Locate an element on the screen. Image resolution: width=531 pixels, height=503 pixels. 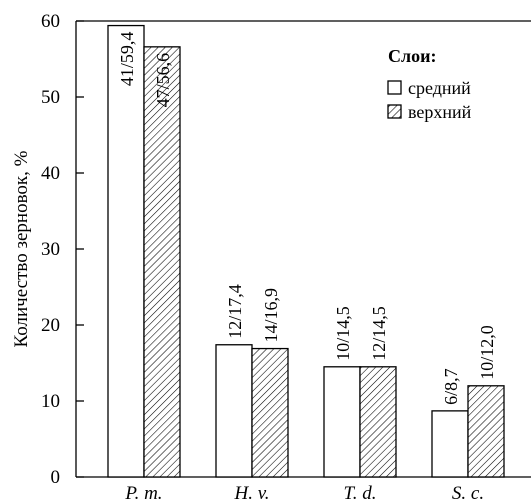
data-label: 41/59,4 is located at coordinates (127, 59).